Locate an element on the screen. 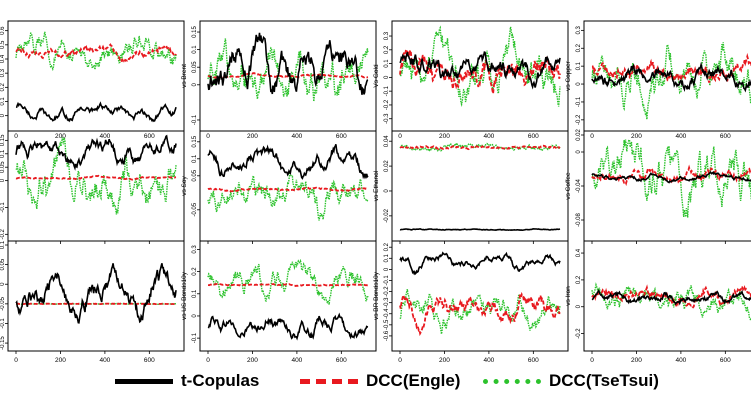  ytick-label-3-2: 0 is located at coordinates (579, 84).